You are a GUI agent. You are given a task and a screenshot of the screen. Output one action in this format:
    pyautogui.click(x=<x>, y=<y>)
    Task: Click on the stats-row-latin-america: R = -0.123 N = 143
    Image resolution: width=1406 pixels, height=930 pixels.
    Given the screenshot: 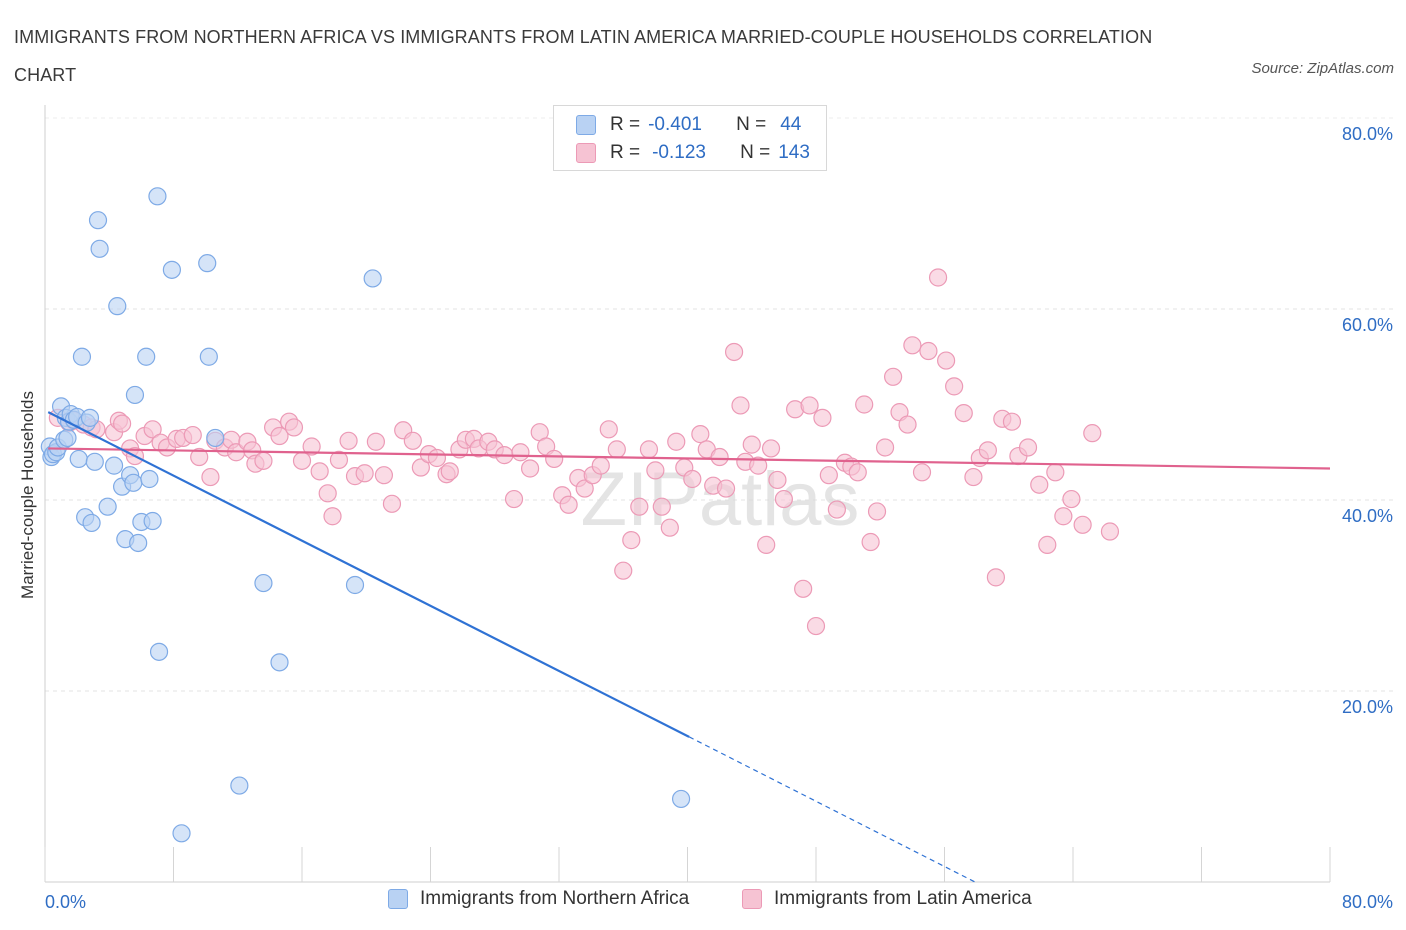 What is the action you would take?
    pyautogui.click(x=693, y=153)
    